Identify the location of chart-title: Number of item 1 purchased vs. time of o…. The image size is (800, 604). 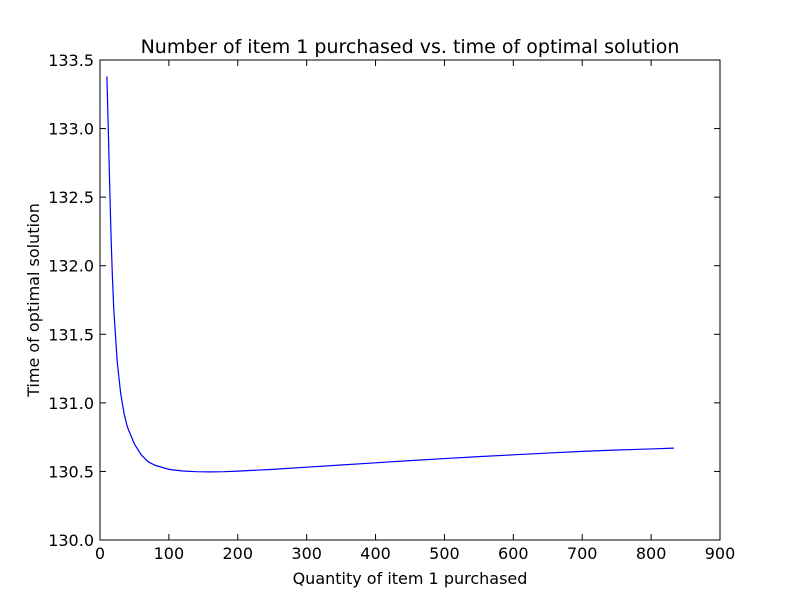
(410, 47).